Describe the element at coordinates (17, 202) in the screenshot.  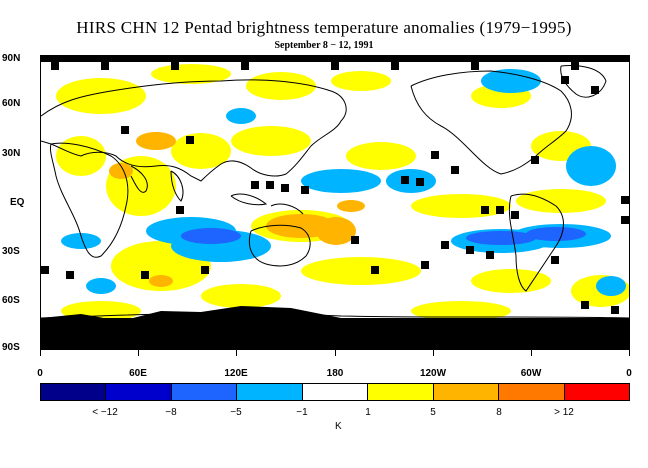
I see `lat-label-eq: EQ` at that location.